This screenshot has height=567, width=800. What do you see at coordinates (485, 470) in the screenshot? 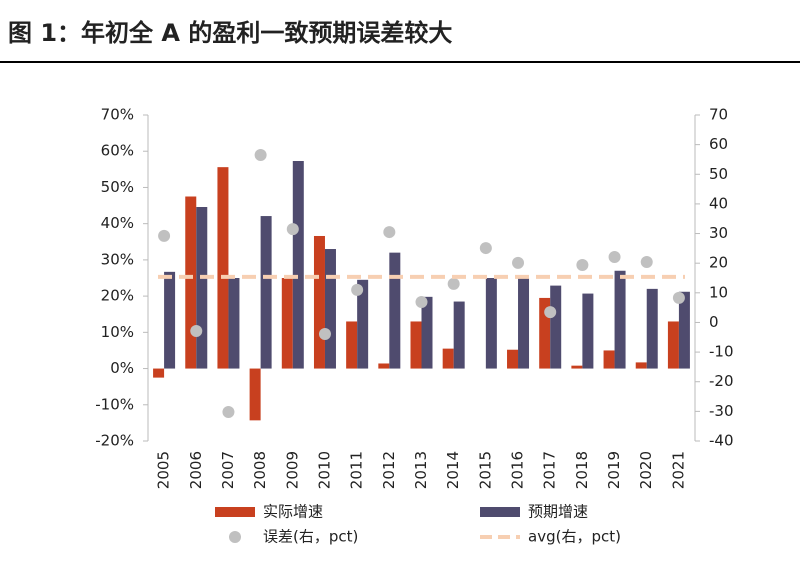
I see `x-tick-label: 2015` at bounding box center [485, 470].